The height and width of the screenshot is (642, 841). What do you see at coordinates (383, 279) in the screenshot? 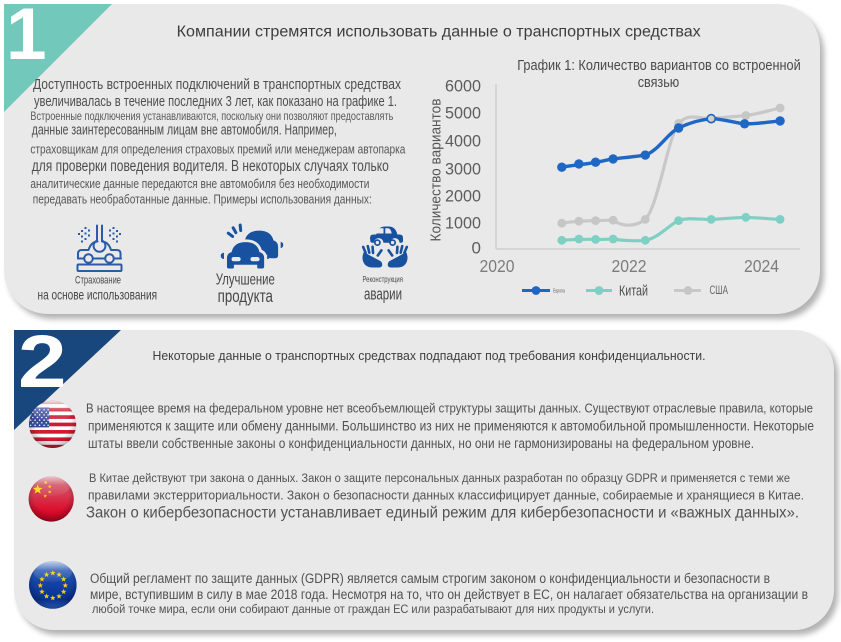
I see `svg-text: Реконструкция` at bounding box center [383, 279].